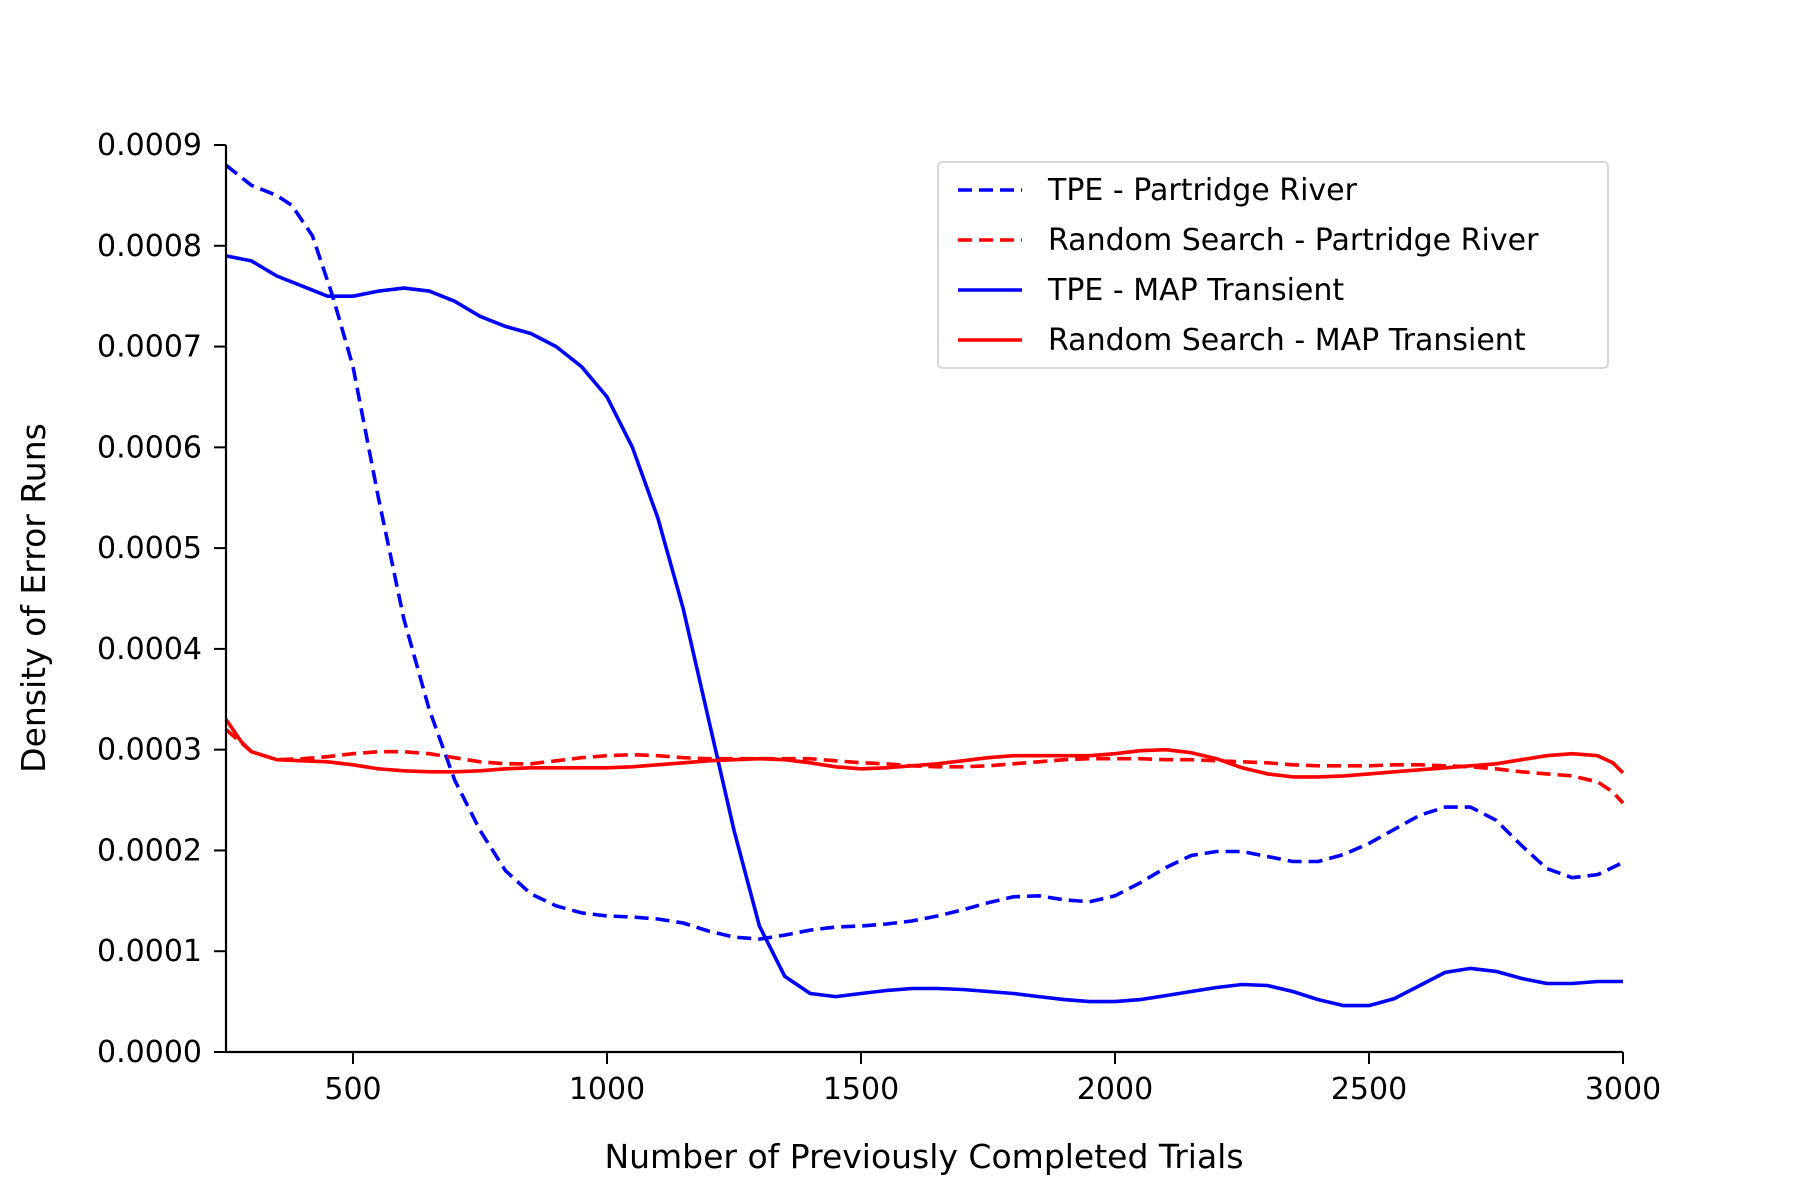 This screenshot has height=1200, width=1800. What do you see at coordinates (1115, 1089) in the screenshot?
I see `x-tick-label: 2000` at bounding box center [1115, 1089].